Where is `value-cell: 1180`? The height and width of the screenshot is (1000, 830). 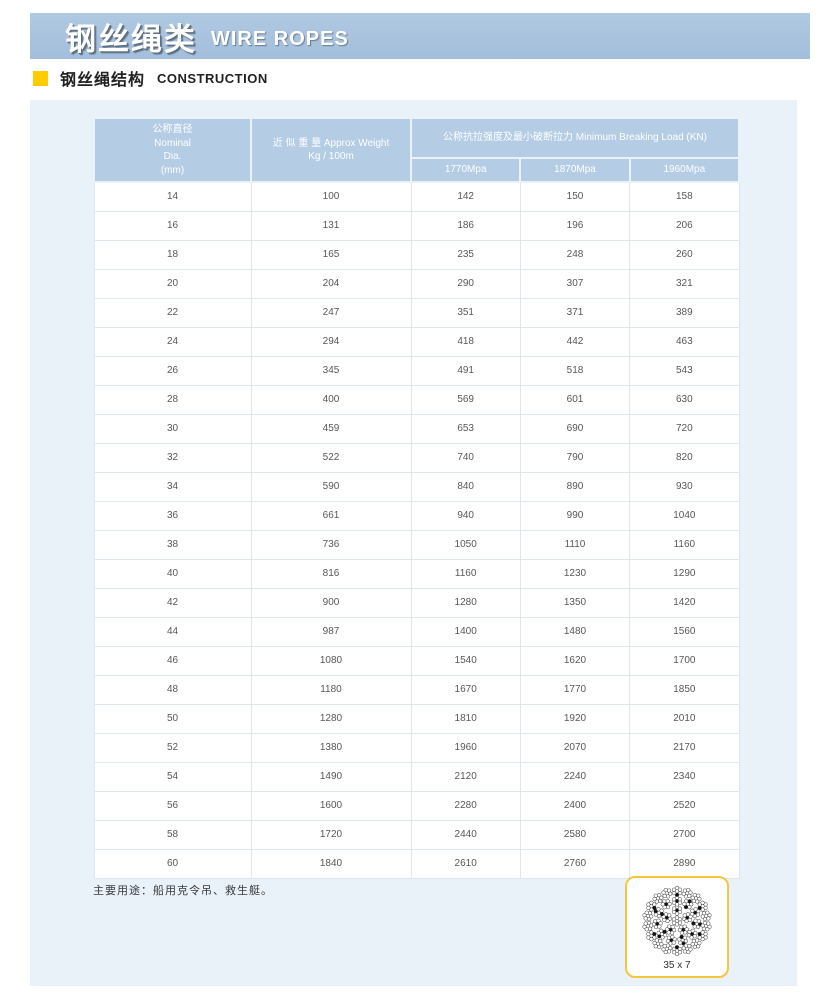
value-cell: 1180 is located at coordinates (331, 689).